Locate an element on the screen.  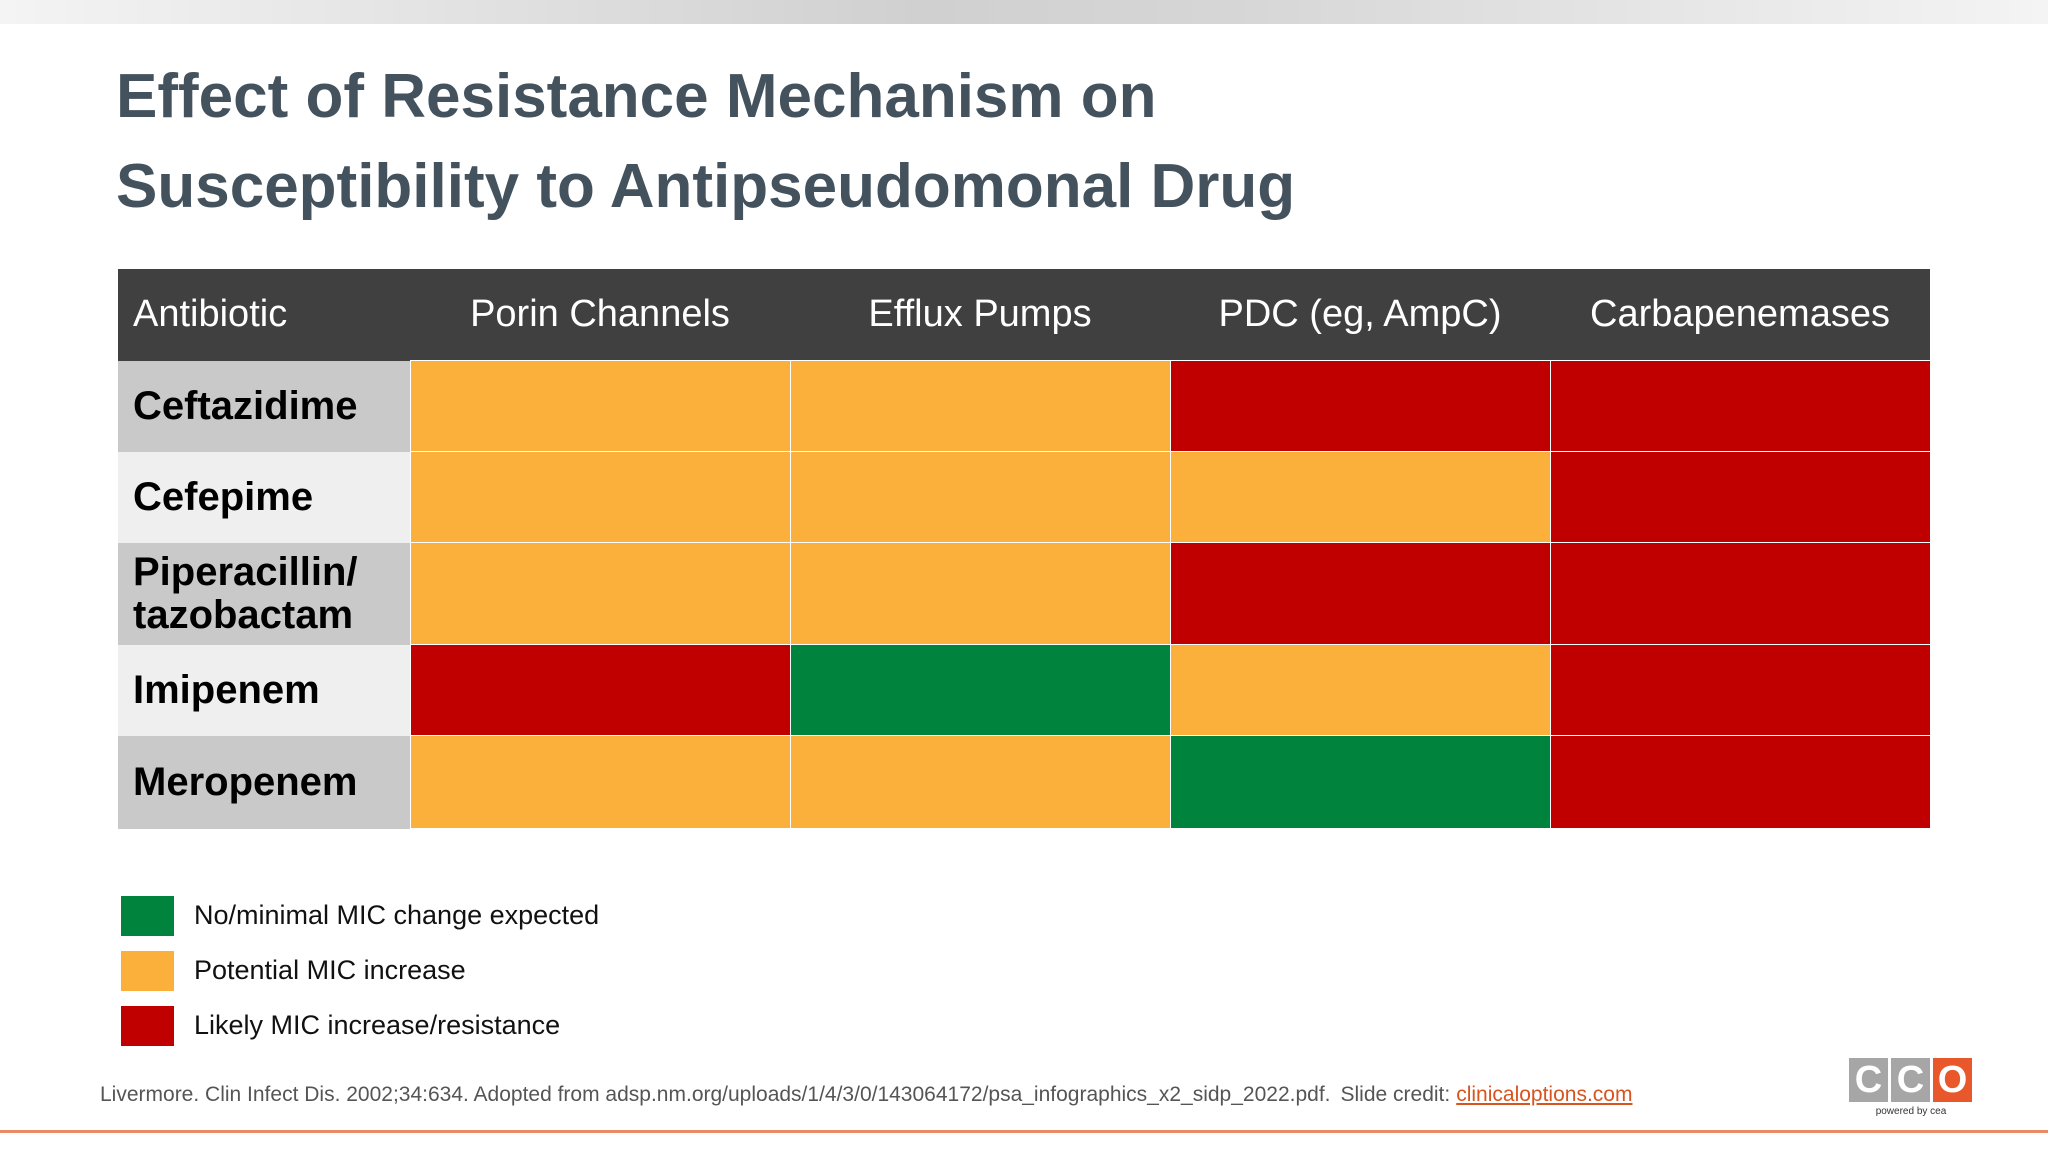
credit: Slide credit: is located at coordinates (1395, 1094).